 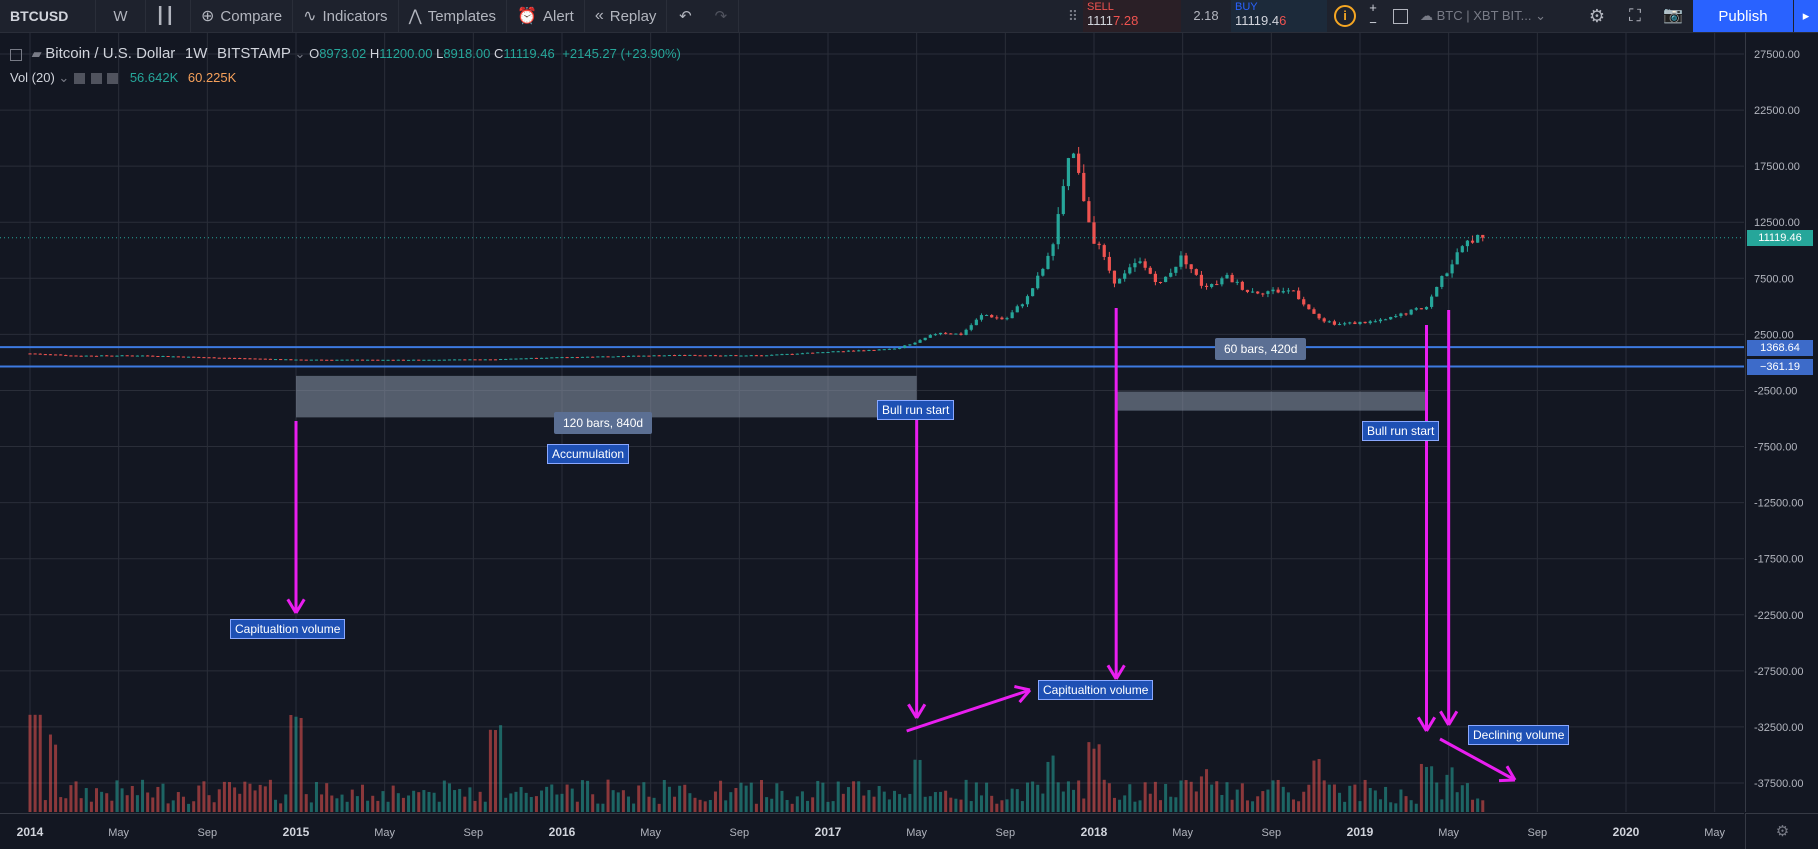 What do you see at coordinates (346, 16) in the screenshot?
I see `indicators-button: ∿ Indicators` at bounding box center [346, 16].